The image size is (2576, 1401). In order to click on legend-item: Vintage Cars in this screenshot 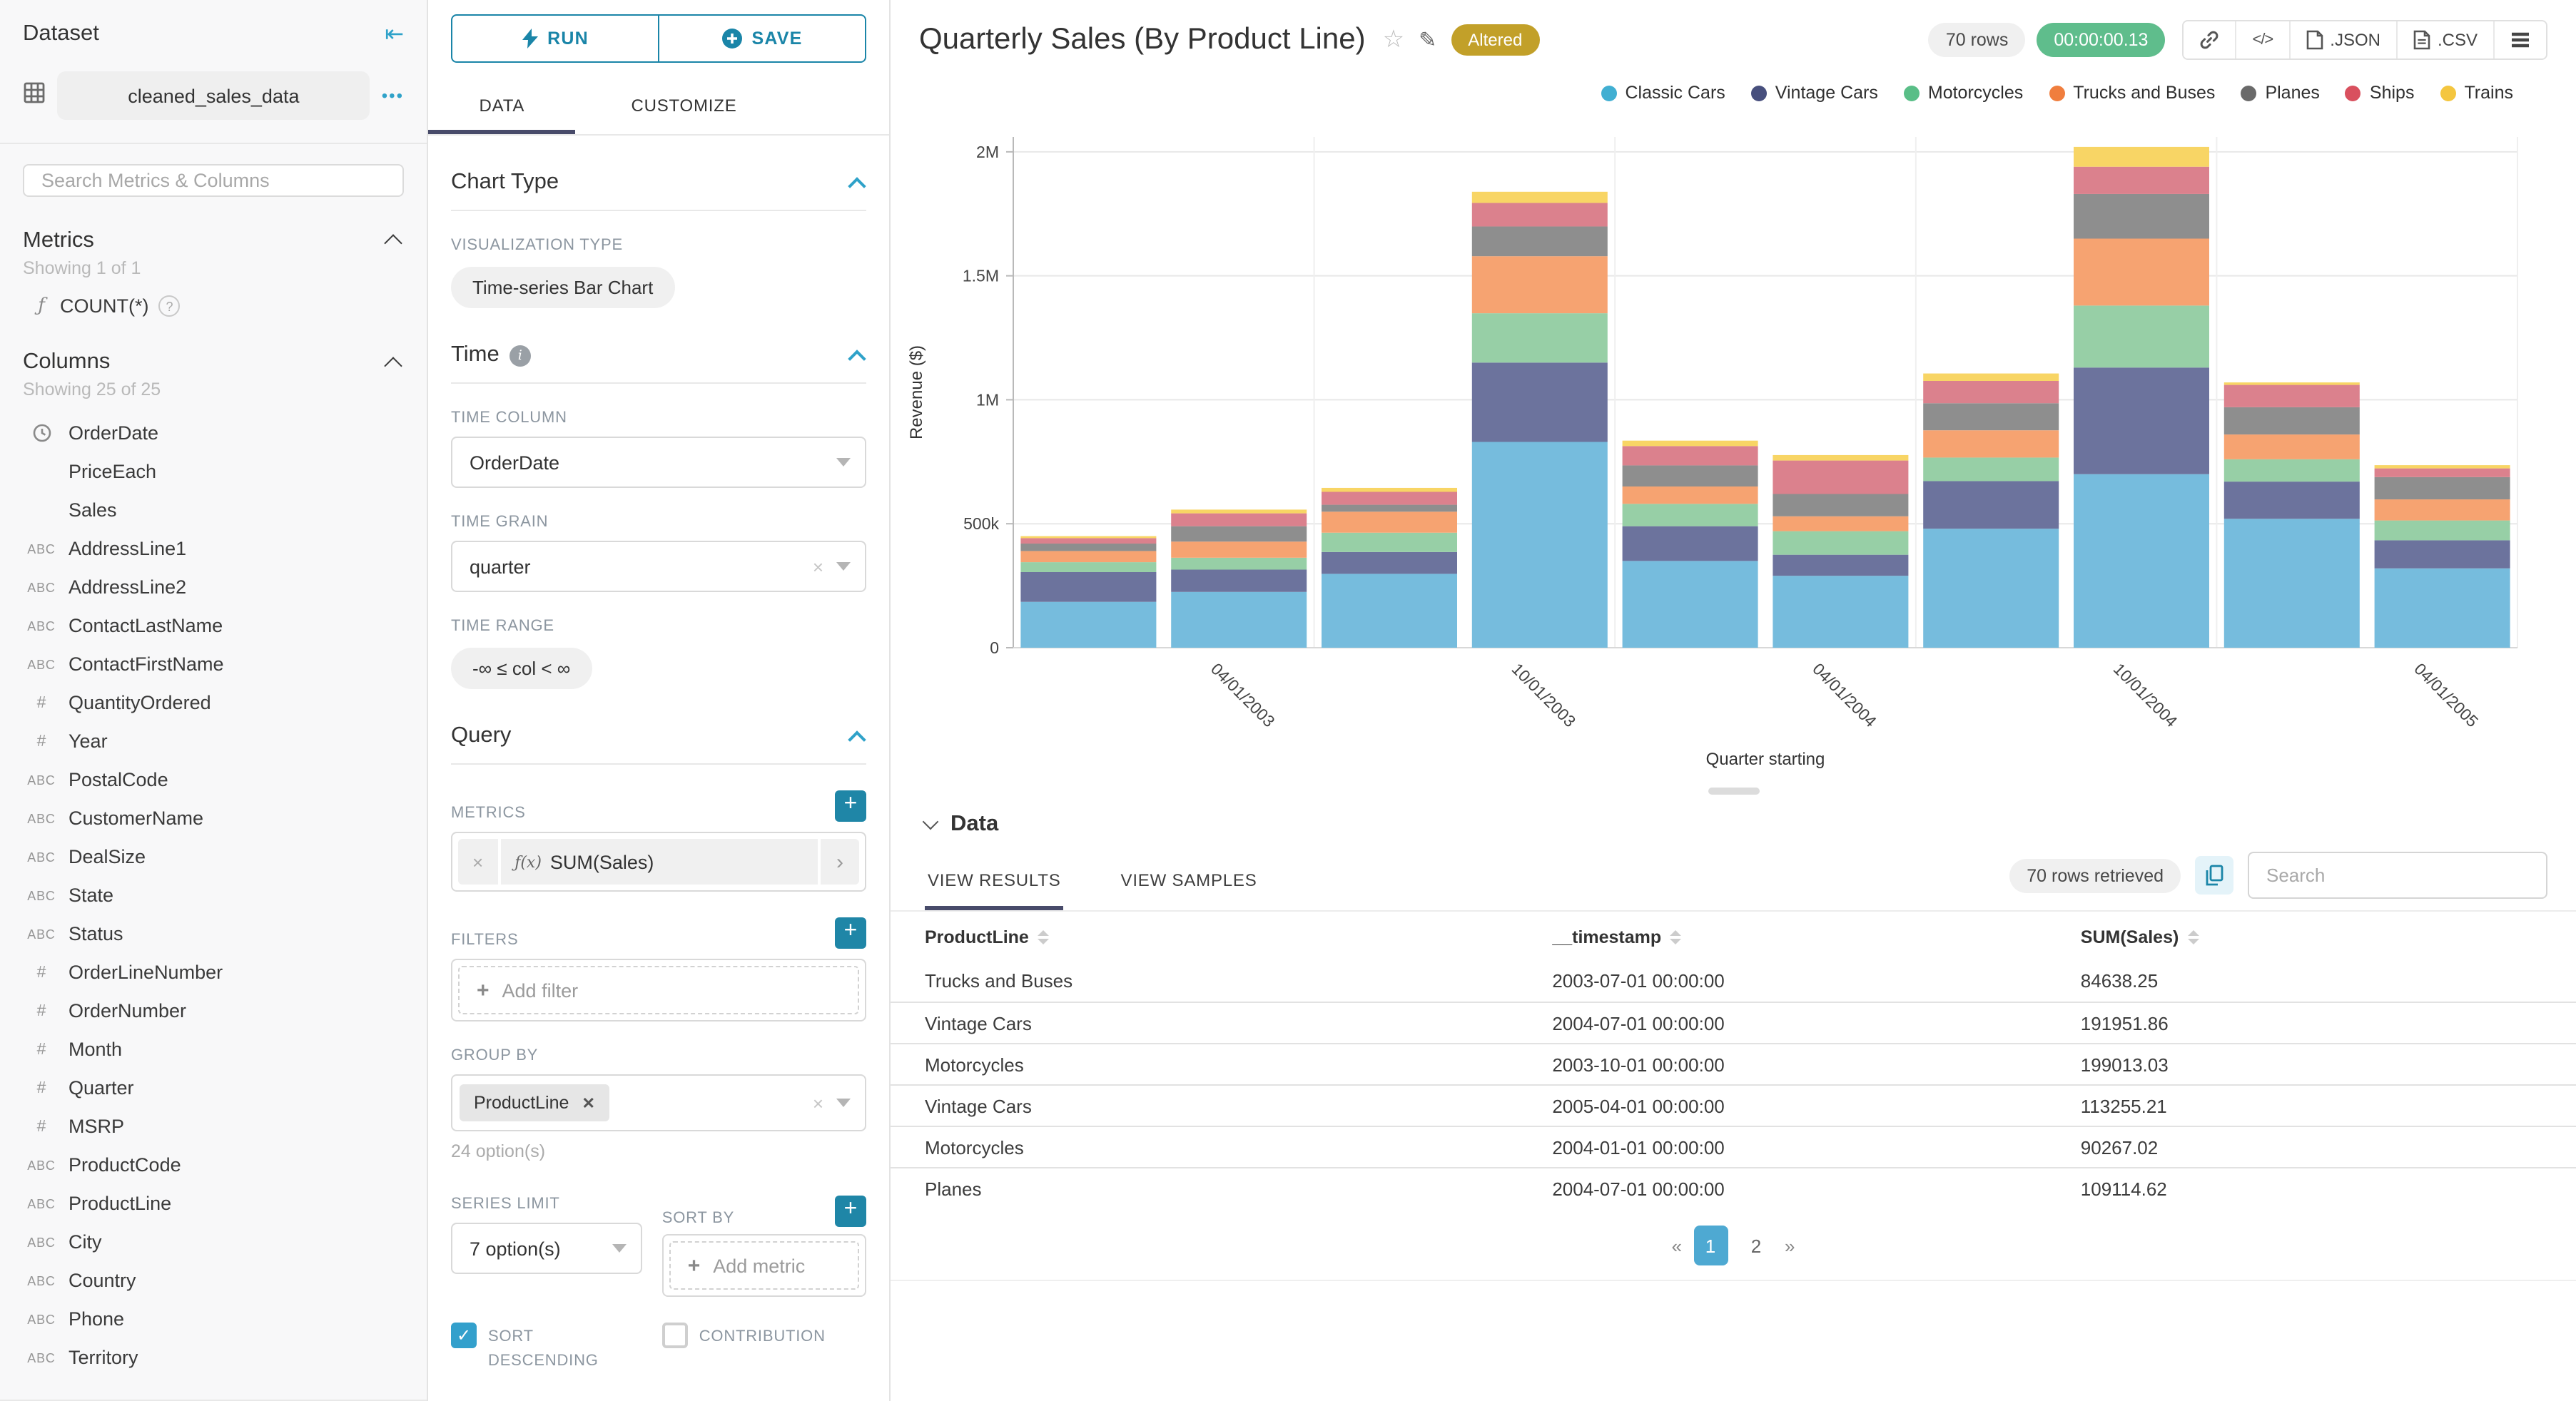, I will do `click(1814, 93)`.